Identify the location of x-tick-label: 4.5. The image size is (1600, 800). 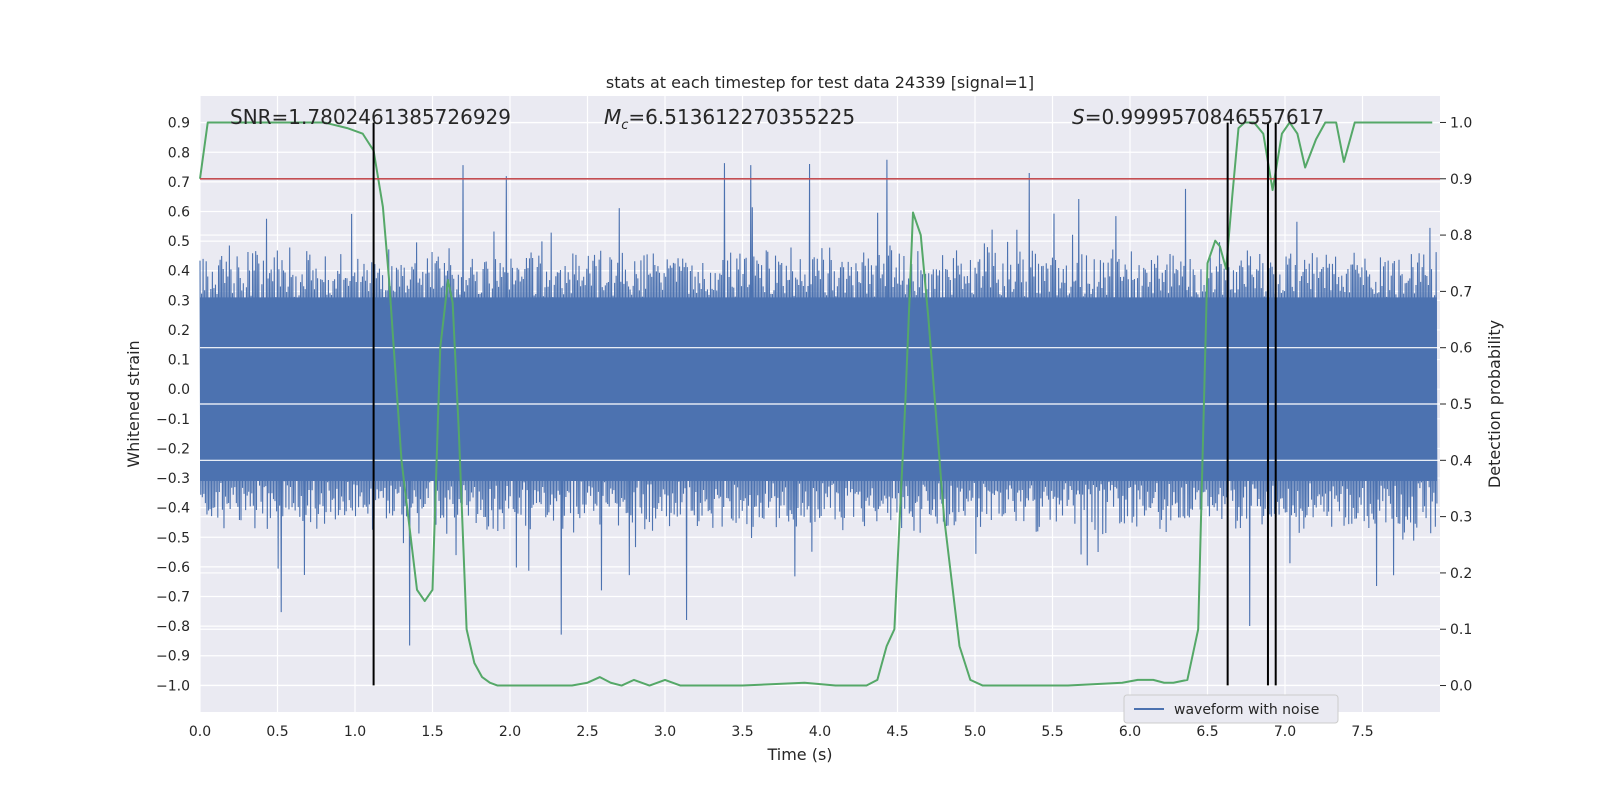
(897, 732).